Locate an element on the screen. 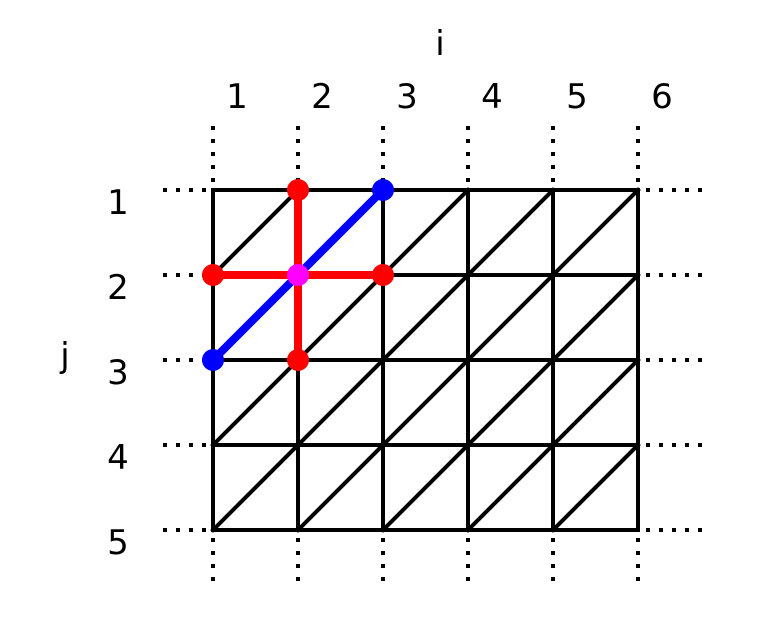 This screenshot has height=623, width=783. i-tick-label: 4 is located at coordinates (492, 97).